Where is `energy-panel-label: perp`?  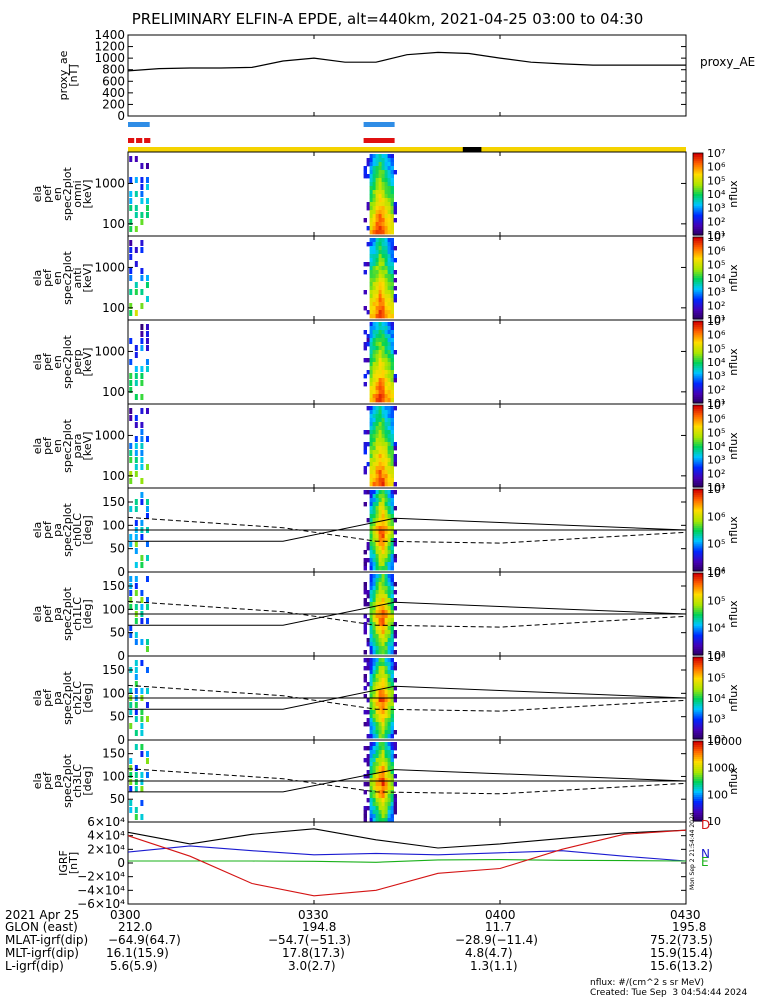
energy-panel-label: perp is located at coordinates (77, 361).